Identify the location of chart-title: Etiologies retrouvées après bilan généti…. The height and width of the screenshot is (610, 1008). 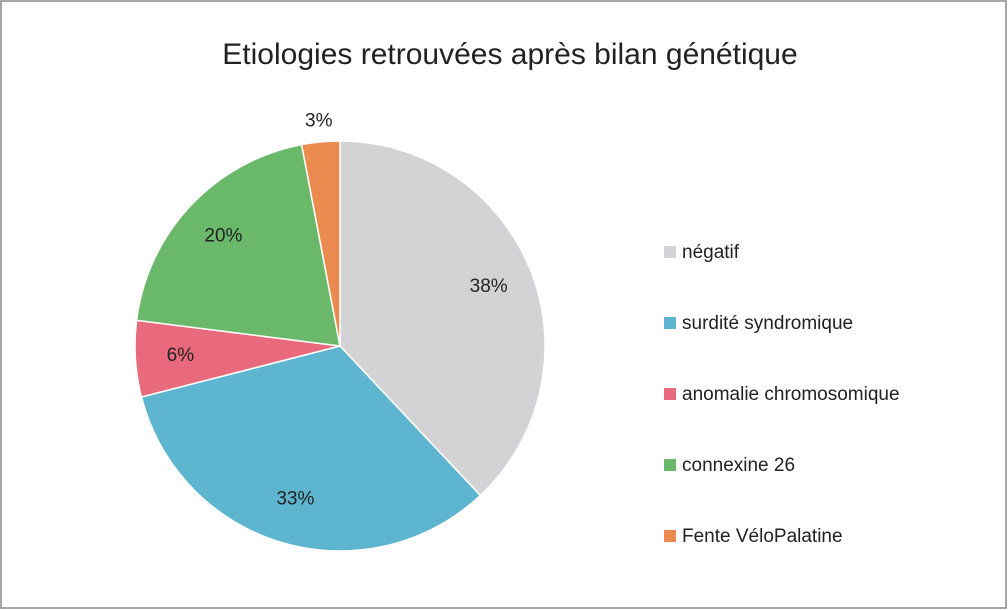
(509, 54).